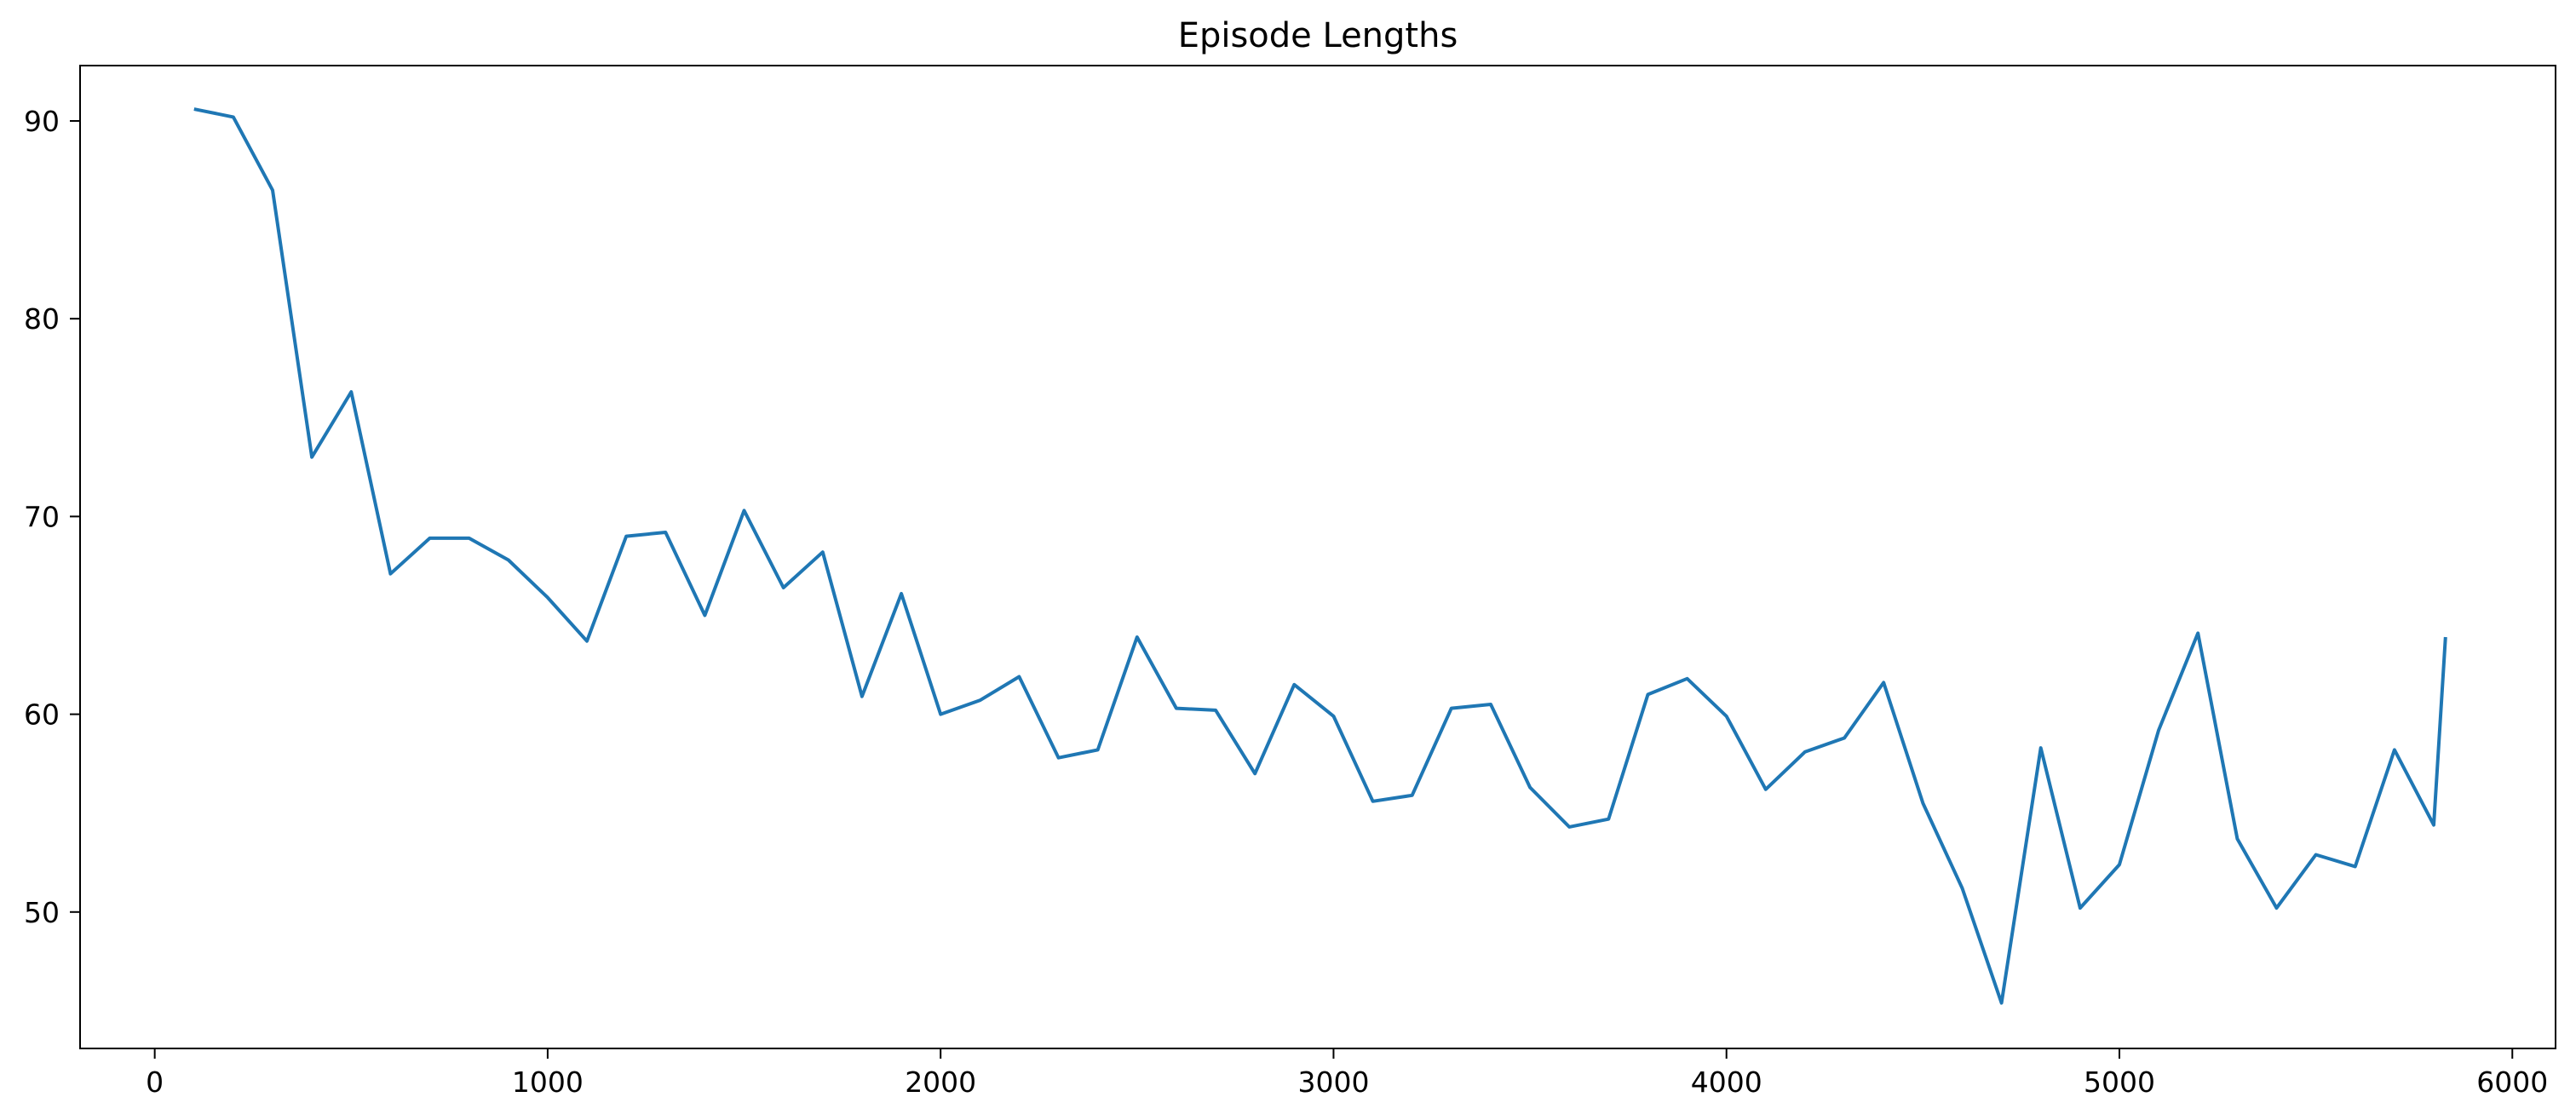  What do you see at coordinates (2512, 1082) in the screenshot?
I see `x-tick-label: 6000` at bounding box center [2512, 1082].